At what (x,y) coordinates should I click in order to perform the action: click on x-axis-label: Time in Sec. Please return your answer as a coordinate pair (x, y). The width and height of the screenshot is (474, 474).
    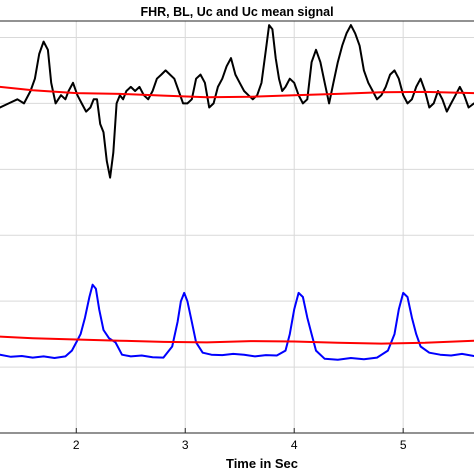
    Looking at the image, I should click on (262, 463).